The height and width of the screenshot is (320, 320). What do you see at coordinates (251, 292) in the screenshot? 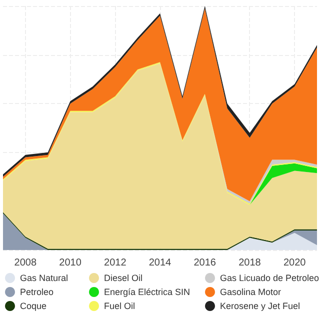
I see `legend-label: Gasolina Motor` at bounding box center [251, 292].